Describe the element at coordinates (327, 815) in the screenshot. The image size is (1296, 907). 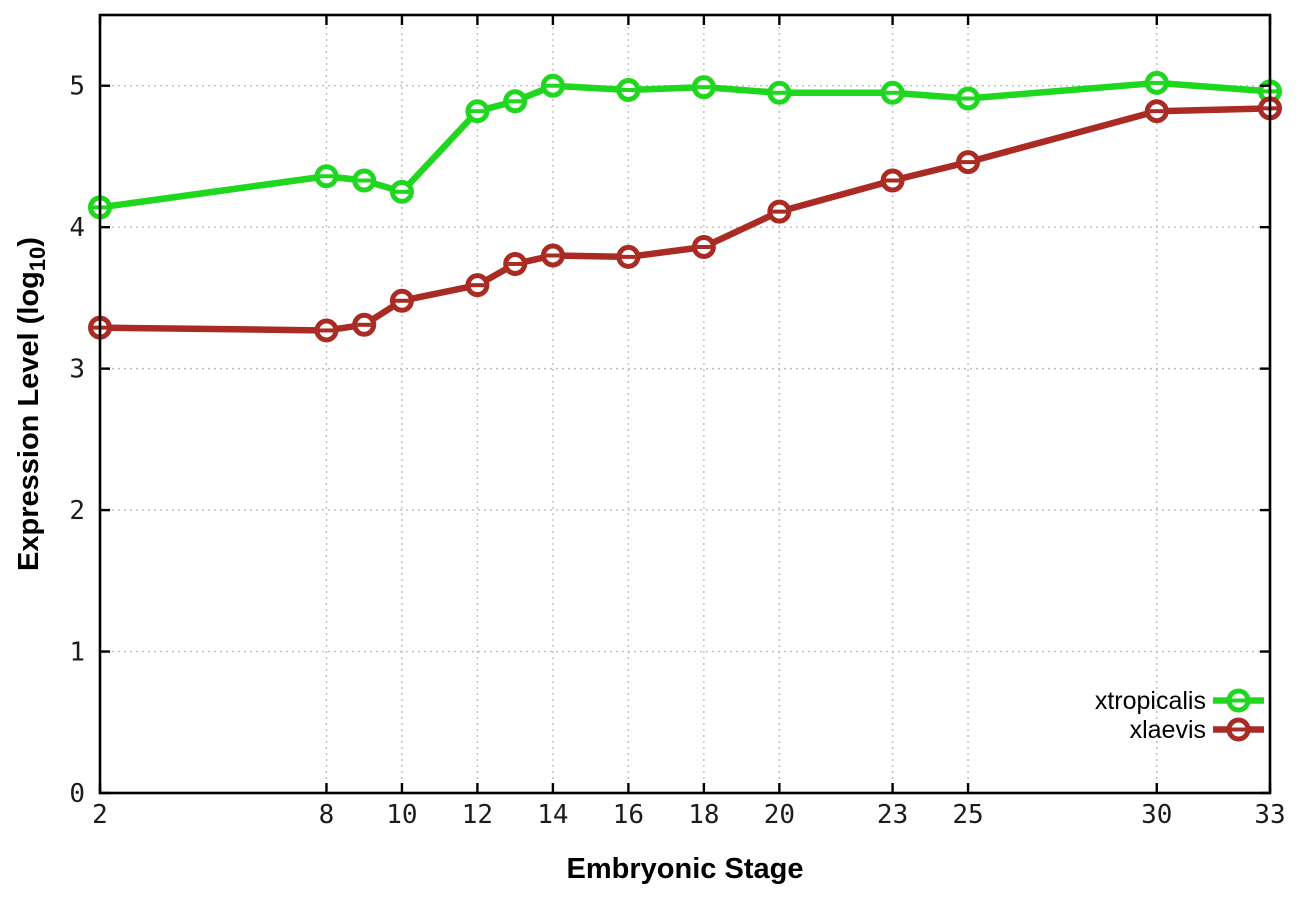
I see `x-tick-label: 8` at that location.